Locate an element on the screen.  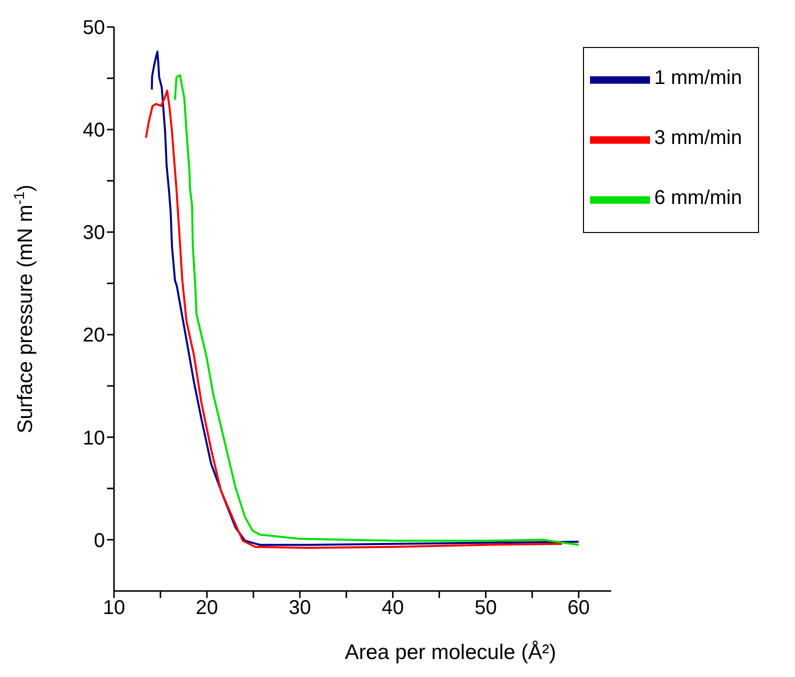
x-tick-label: 50 is located at coordinates (485, 608).